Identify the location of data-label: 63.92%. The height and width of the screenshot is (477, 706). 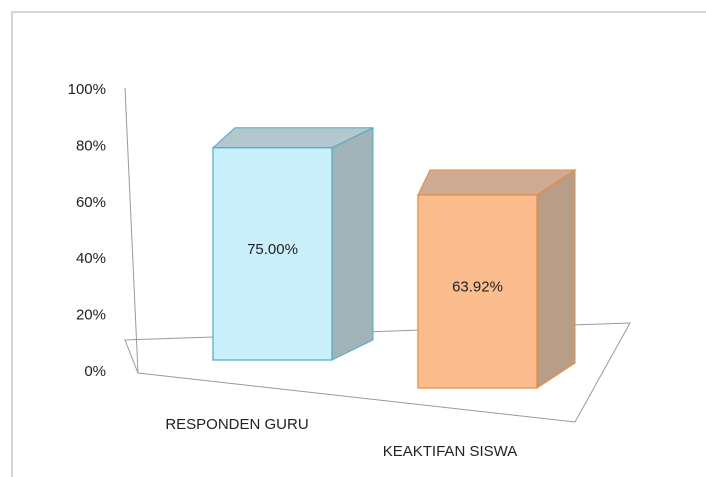
(477, 286).